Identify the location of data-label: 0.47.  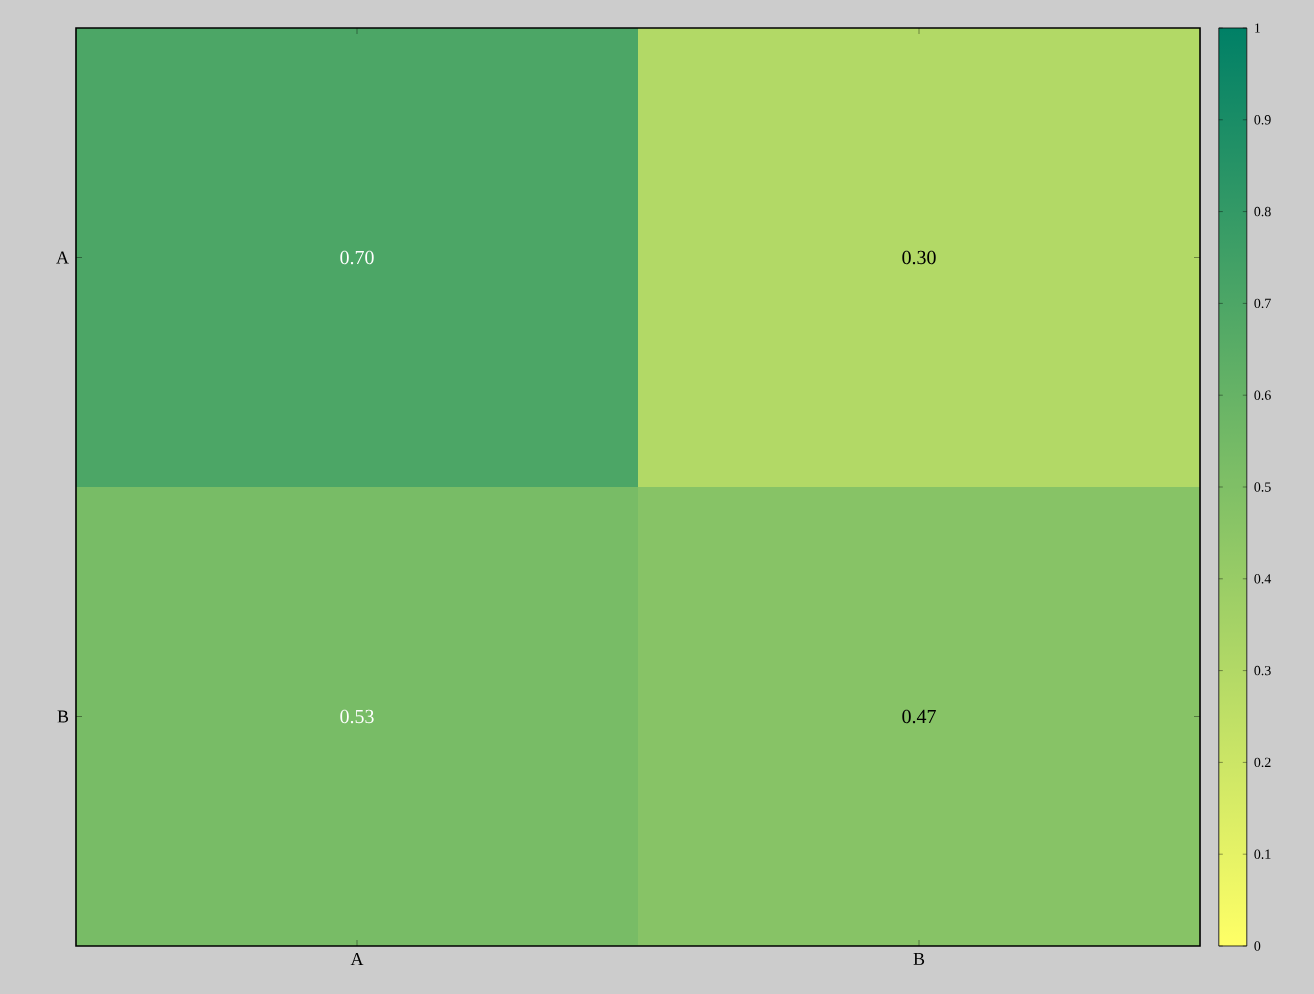
(919, 716).